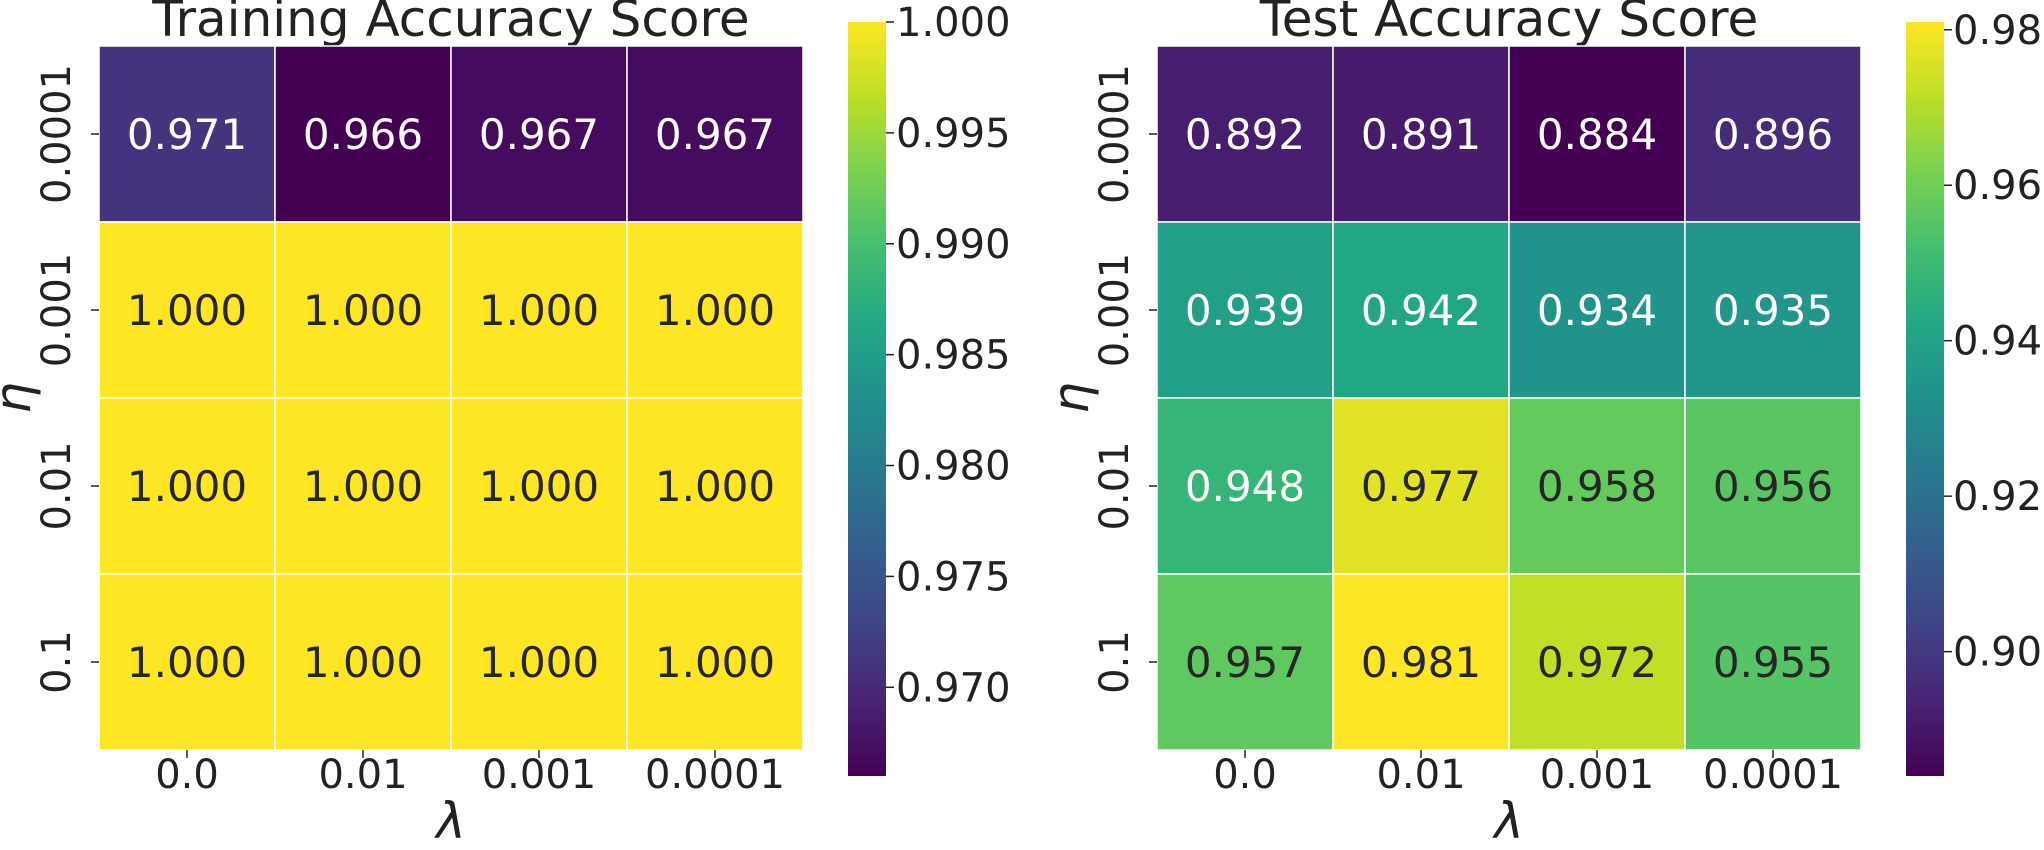 The height and width of the screenshot is (850, 2044). Describe the element at coordinates (1997, 186) in the screenshot. I see `colorbar-tick-label: 0.96` at that location.